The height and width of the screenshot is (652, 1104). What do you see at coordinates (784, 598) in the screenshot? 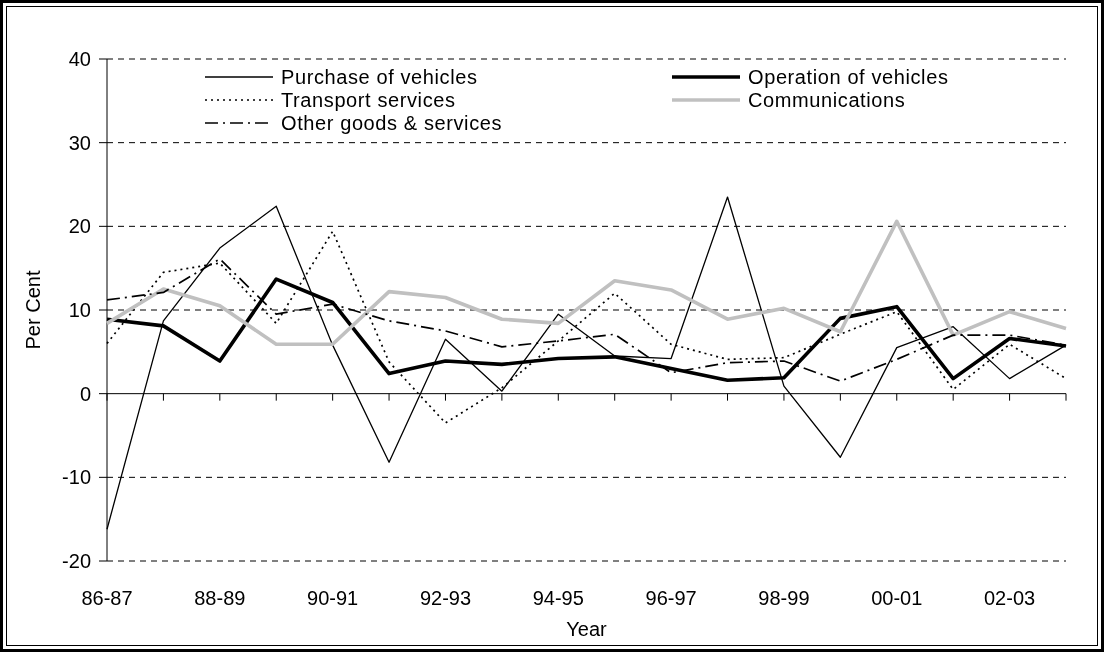
I see `x-tick-label: 98-99` at bounding box center [784, 598].